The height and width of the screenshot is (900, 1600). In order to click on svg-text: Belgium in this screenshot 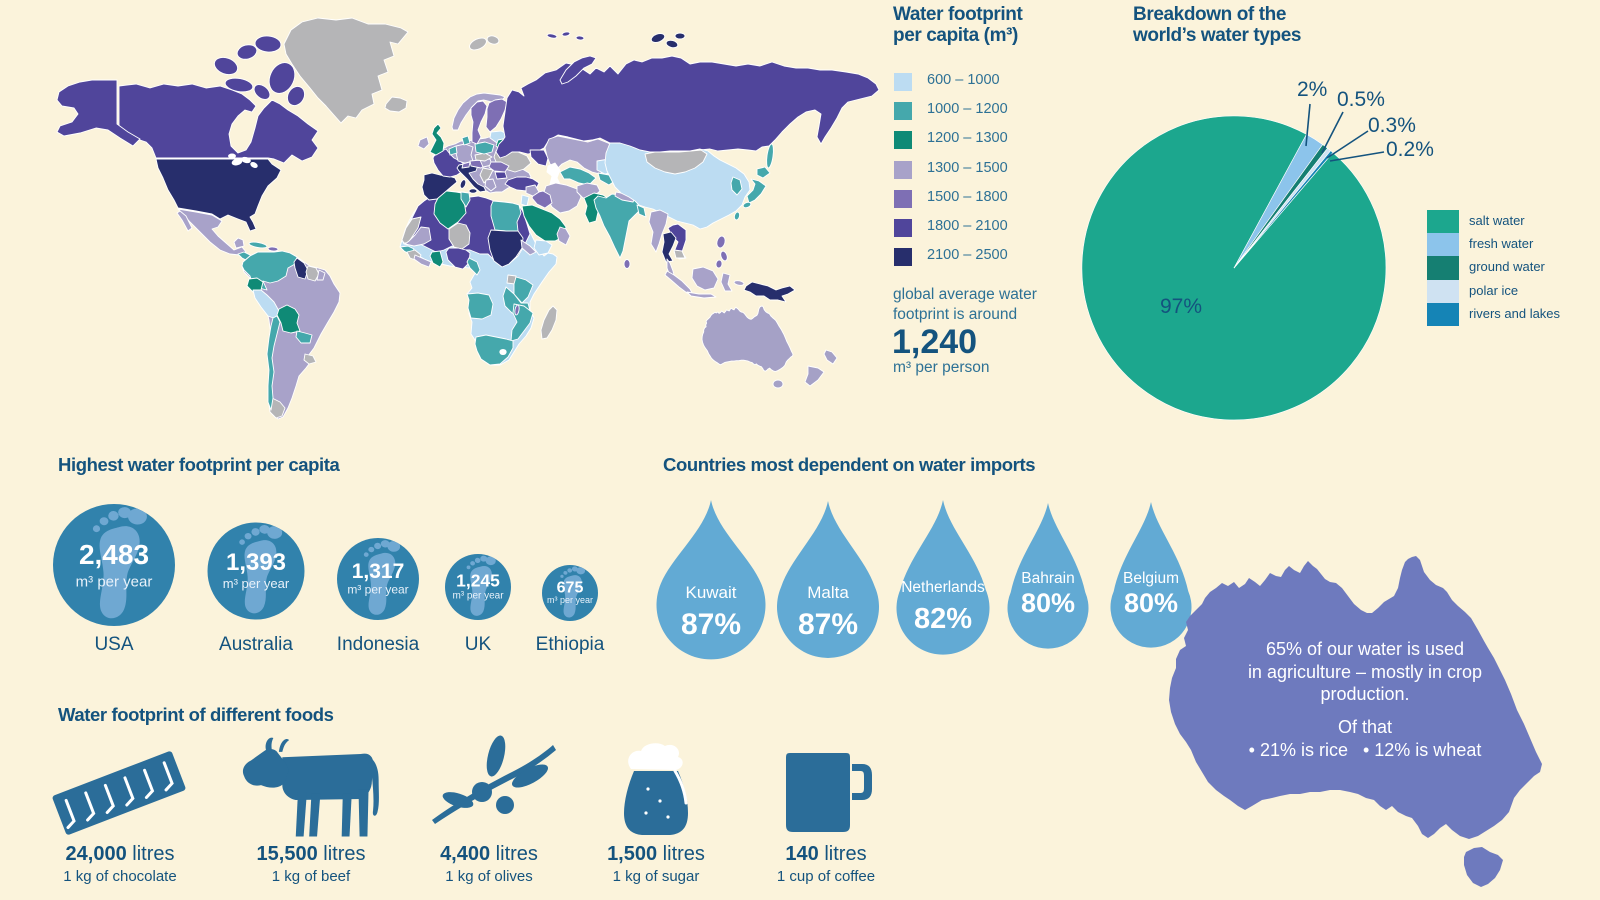, I will do `click(1151, 578)`.